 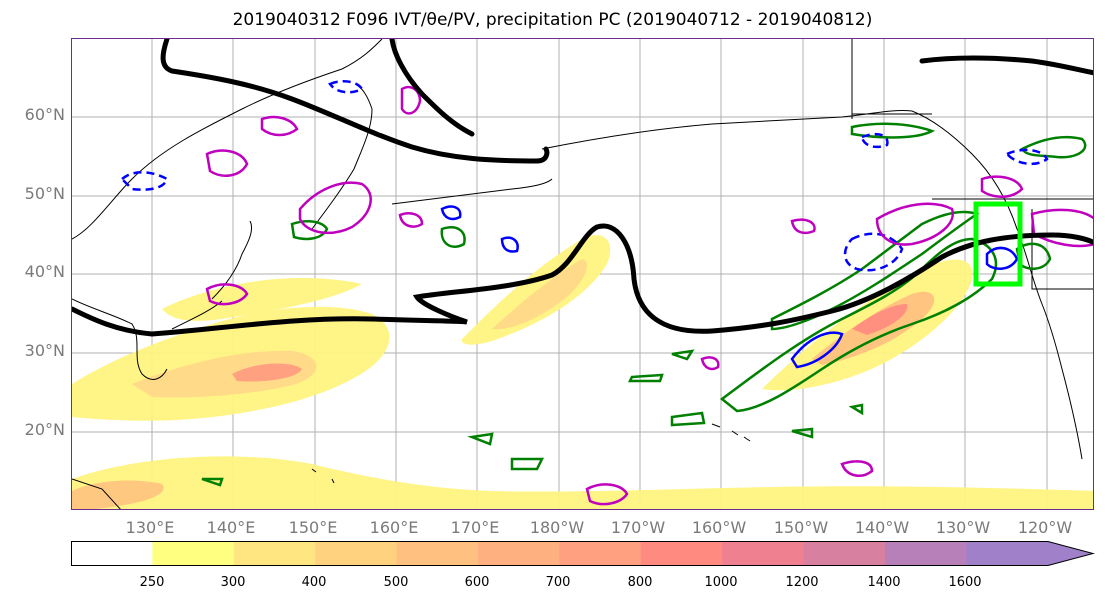 What do you see at coordinates (44, 193) in the screenshot?
I see `lat-label-50n: 50°N` at bounding box center [44, 193].